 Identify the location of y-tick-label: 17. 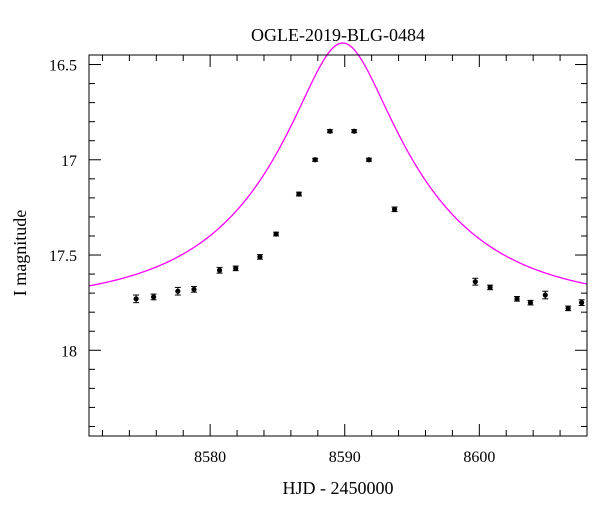
(69, 161).